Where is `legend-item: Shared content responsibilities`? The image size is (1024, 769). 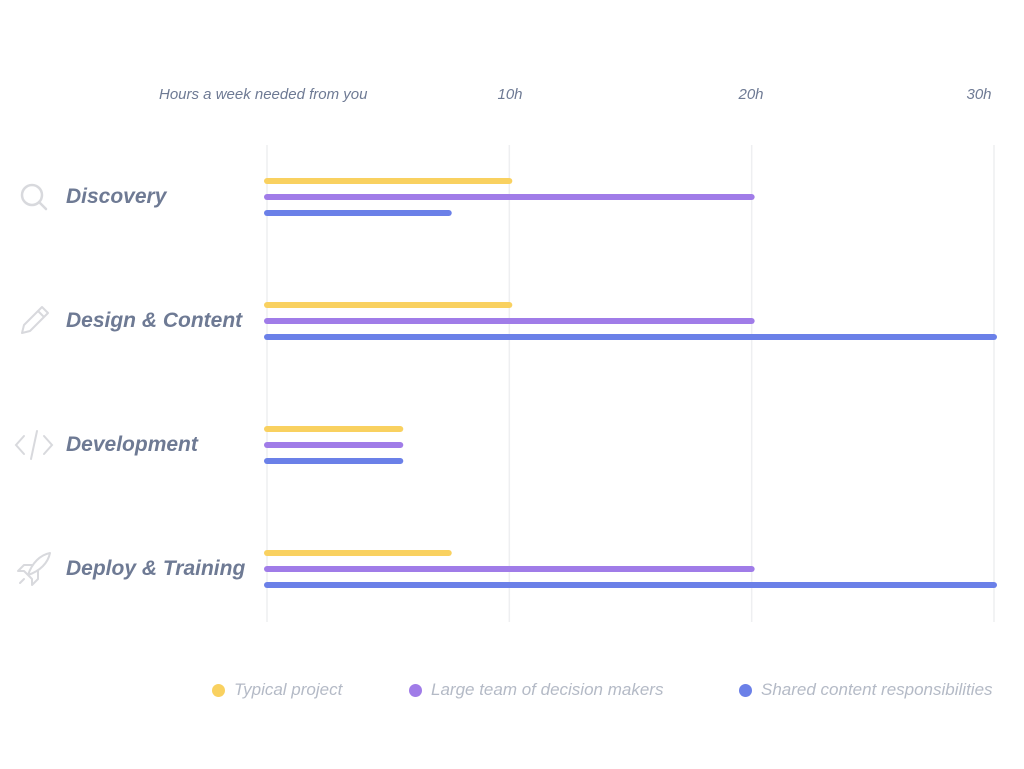
legend-item: Shared content responsibilities is located at coordinates (866, 690).